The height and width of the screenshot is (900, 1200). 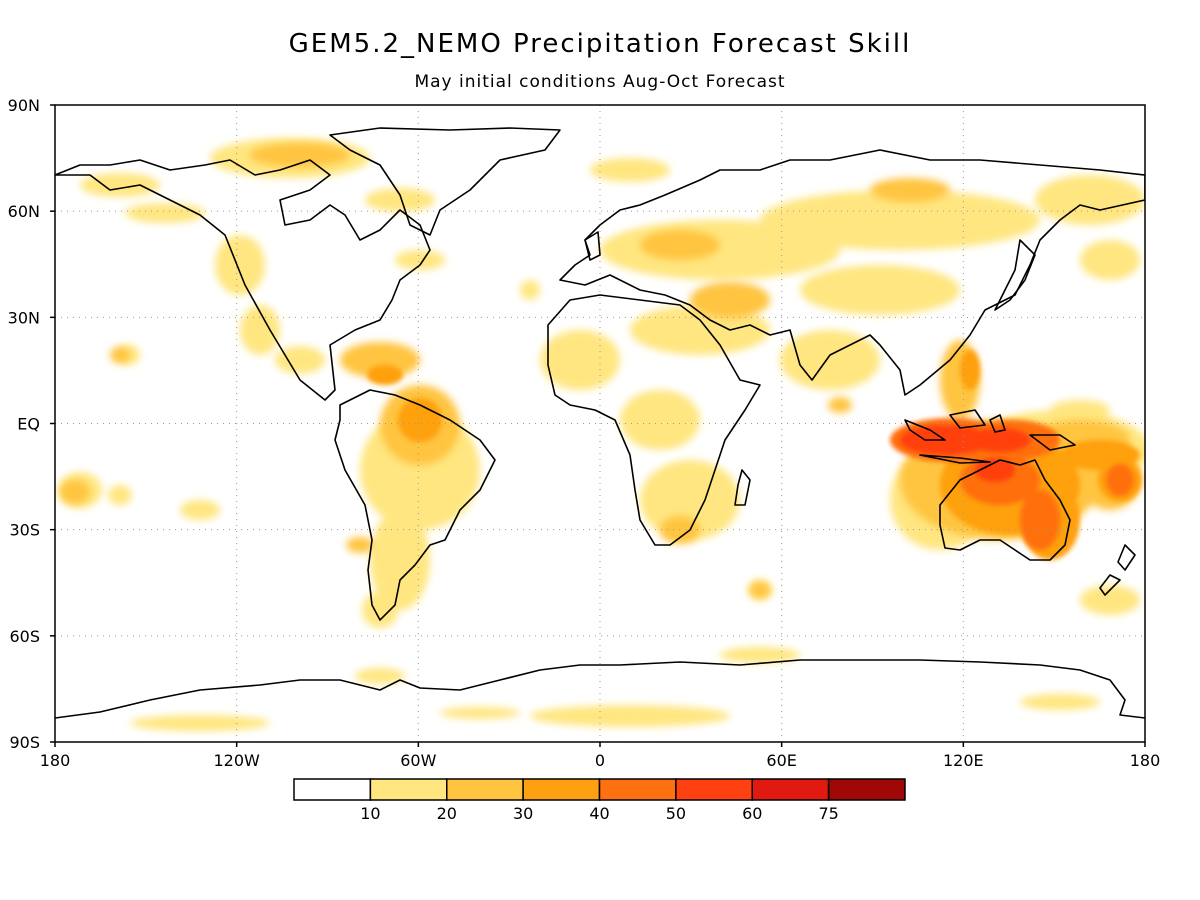 What do you see at coordinates (963, 760) in the screenshot?
I see `lon-tick-label: 120E` at bounding box center [963, 760].